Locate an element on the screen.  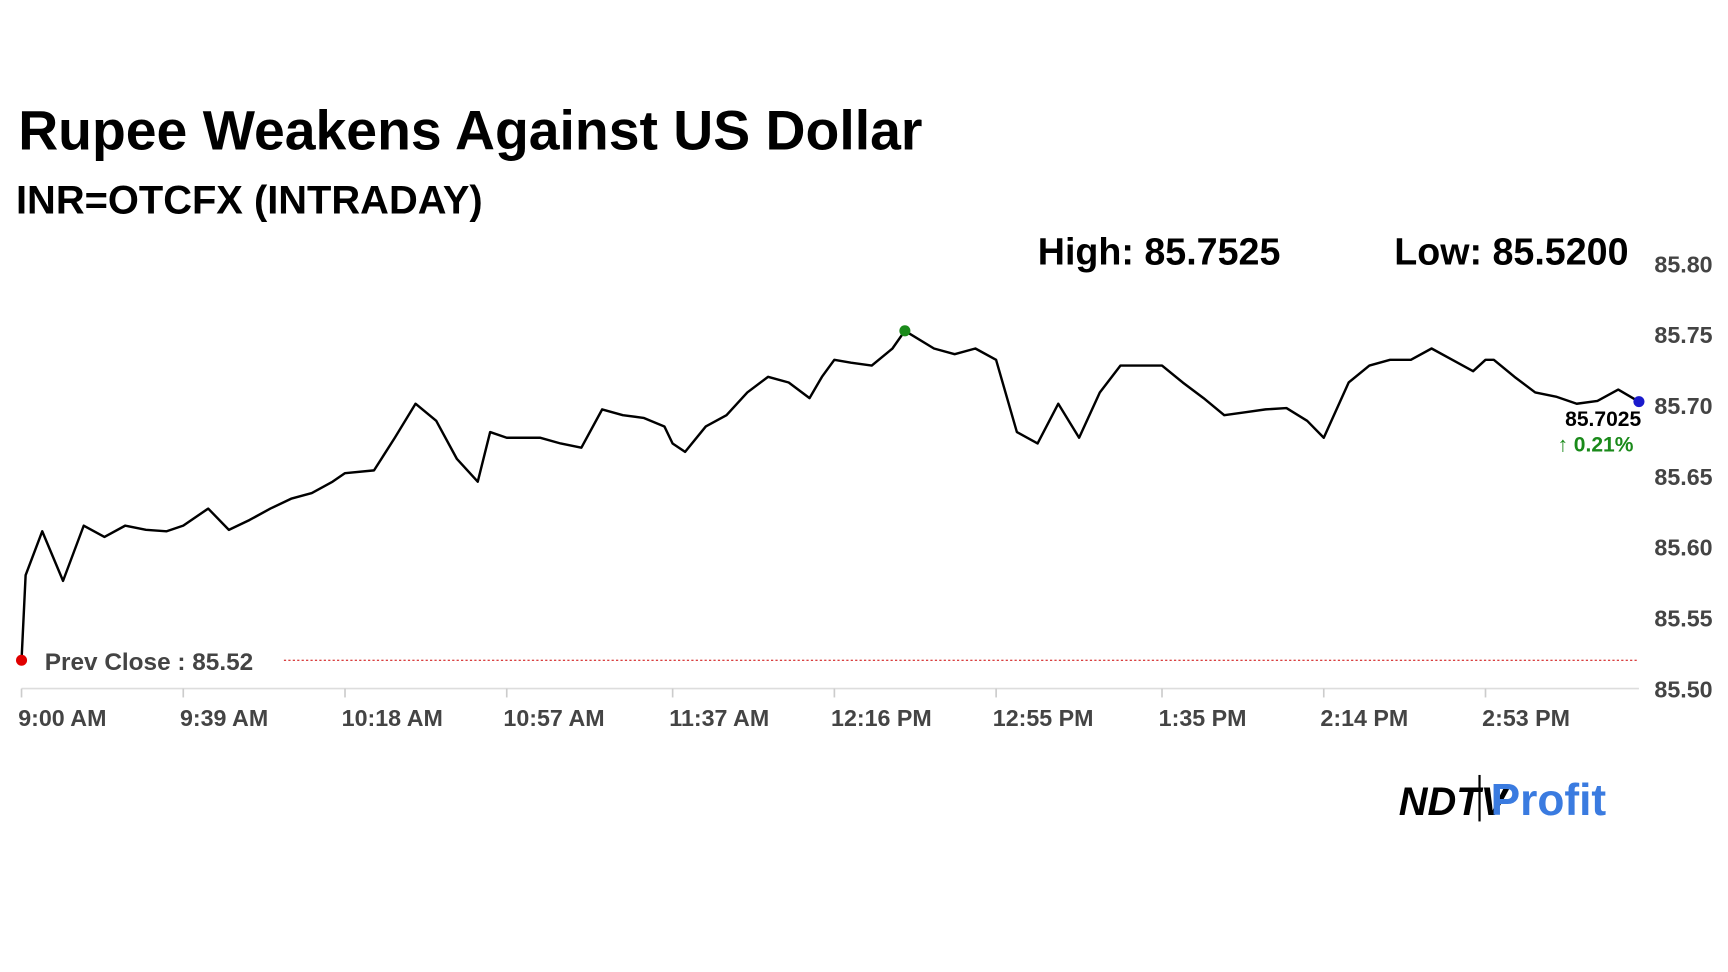
y-tick-label: 85.75 is located at coordinates (1683, 335).